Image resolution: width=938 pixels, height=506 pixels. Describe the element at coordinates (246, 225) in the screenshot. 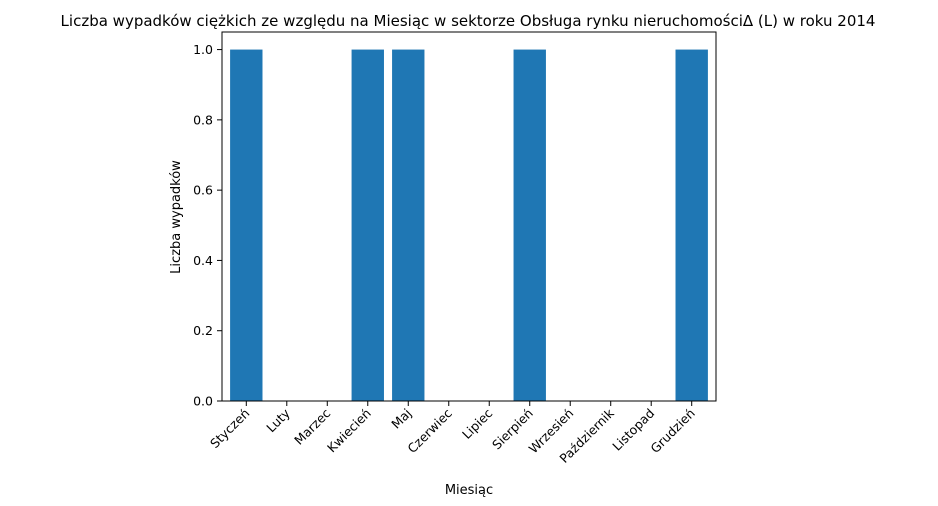

I see `bar-Styczeń` at that location.